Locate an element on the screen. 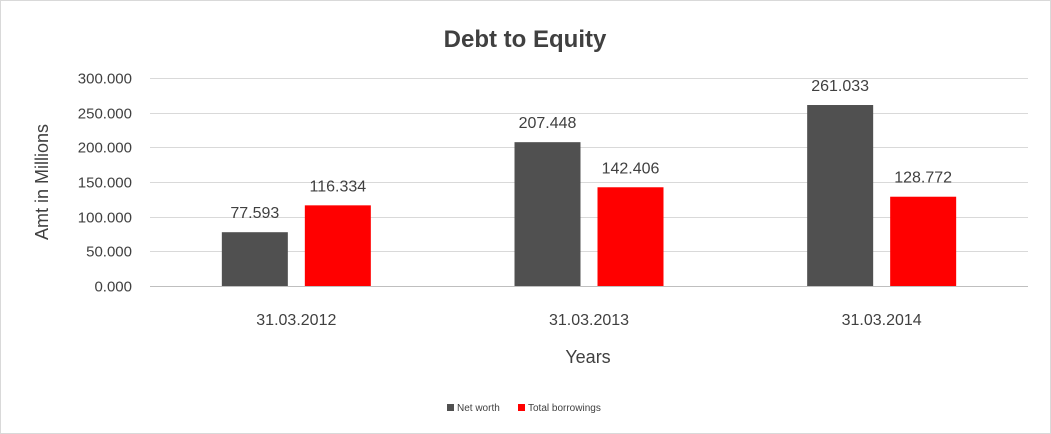  legend: Net worth Total borrowings is located at coordinates (524, 408).